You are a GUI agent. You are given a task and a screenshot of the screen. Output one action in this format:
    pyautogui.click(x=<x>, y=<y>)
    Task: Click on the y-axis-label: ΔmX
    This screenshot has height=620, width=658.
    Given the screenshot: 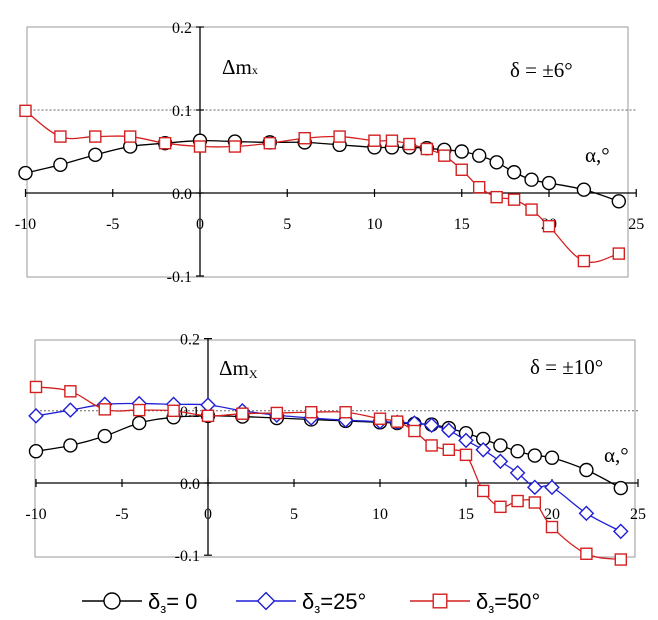 What is the action you would take?
    pyautogui.click(x=238, y=368)
    